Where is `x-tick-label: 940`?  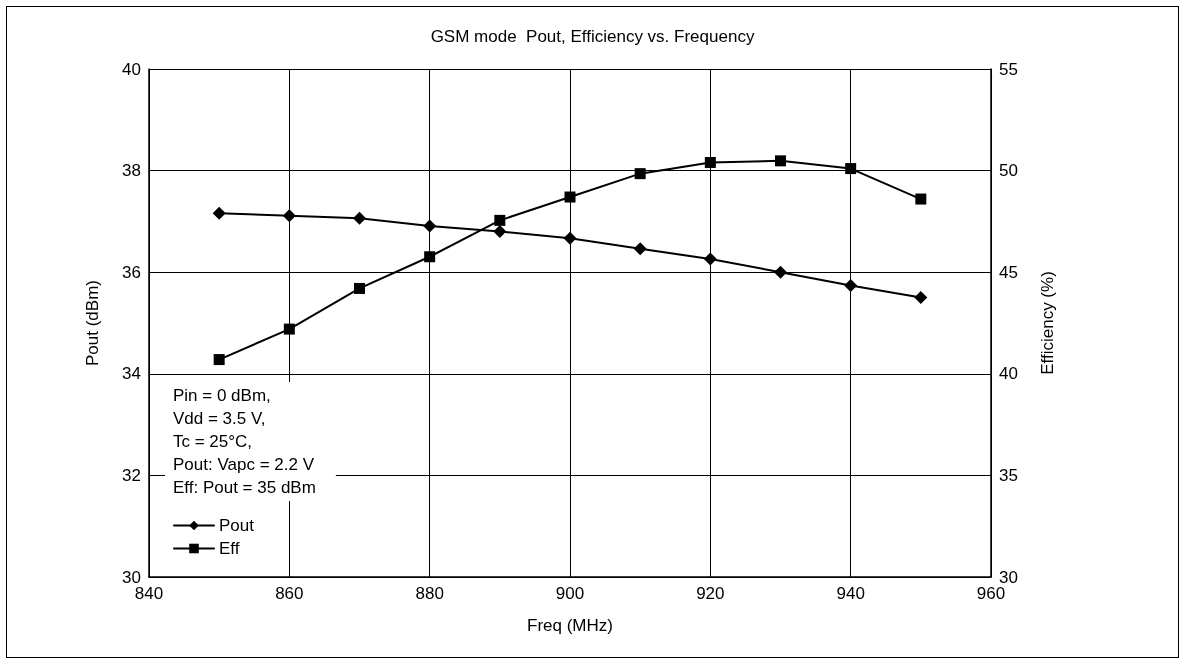
x-tick-label: 940 is located at coordinates (850, 593).